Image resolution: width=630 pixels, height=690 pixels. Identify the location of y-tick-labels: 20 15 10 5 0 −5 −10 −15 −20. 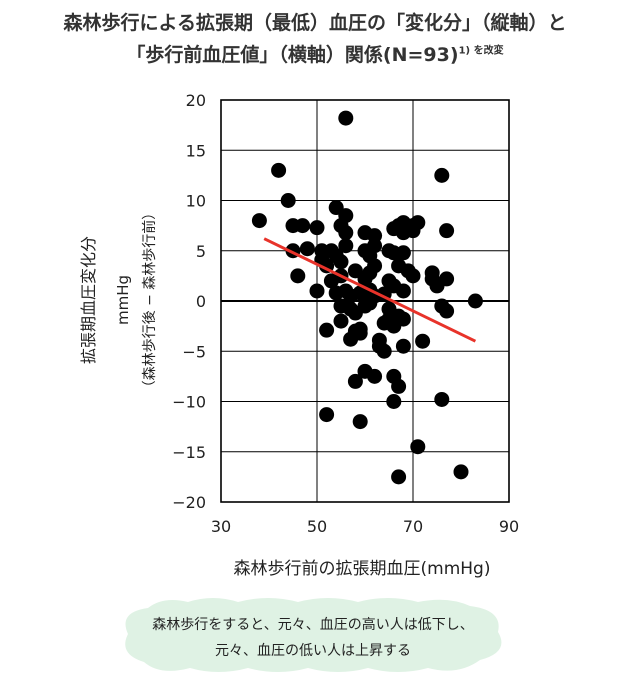
(189, 301).